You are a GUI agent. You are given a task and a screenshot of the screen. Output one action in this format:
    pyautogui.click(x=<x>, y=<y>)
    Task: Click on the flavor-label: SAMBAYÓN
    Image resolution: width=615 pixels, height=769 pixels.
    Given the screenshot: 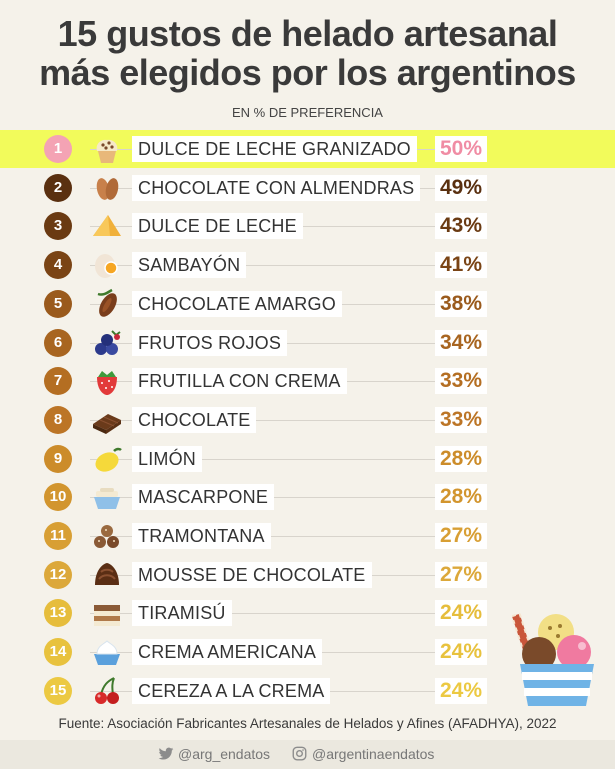 What is the action you would take?
    pyautogui.click(x=189, y=265)
    